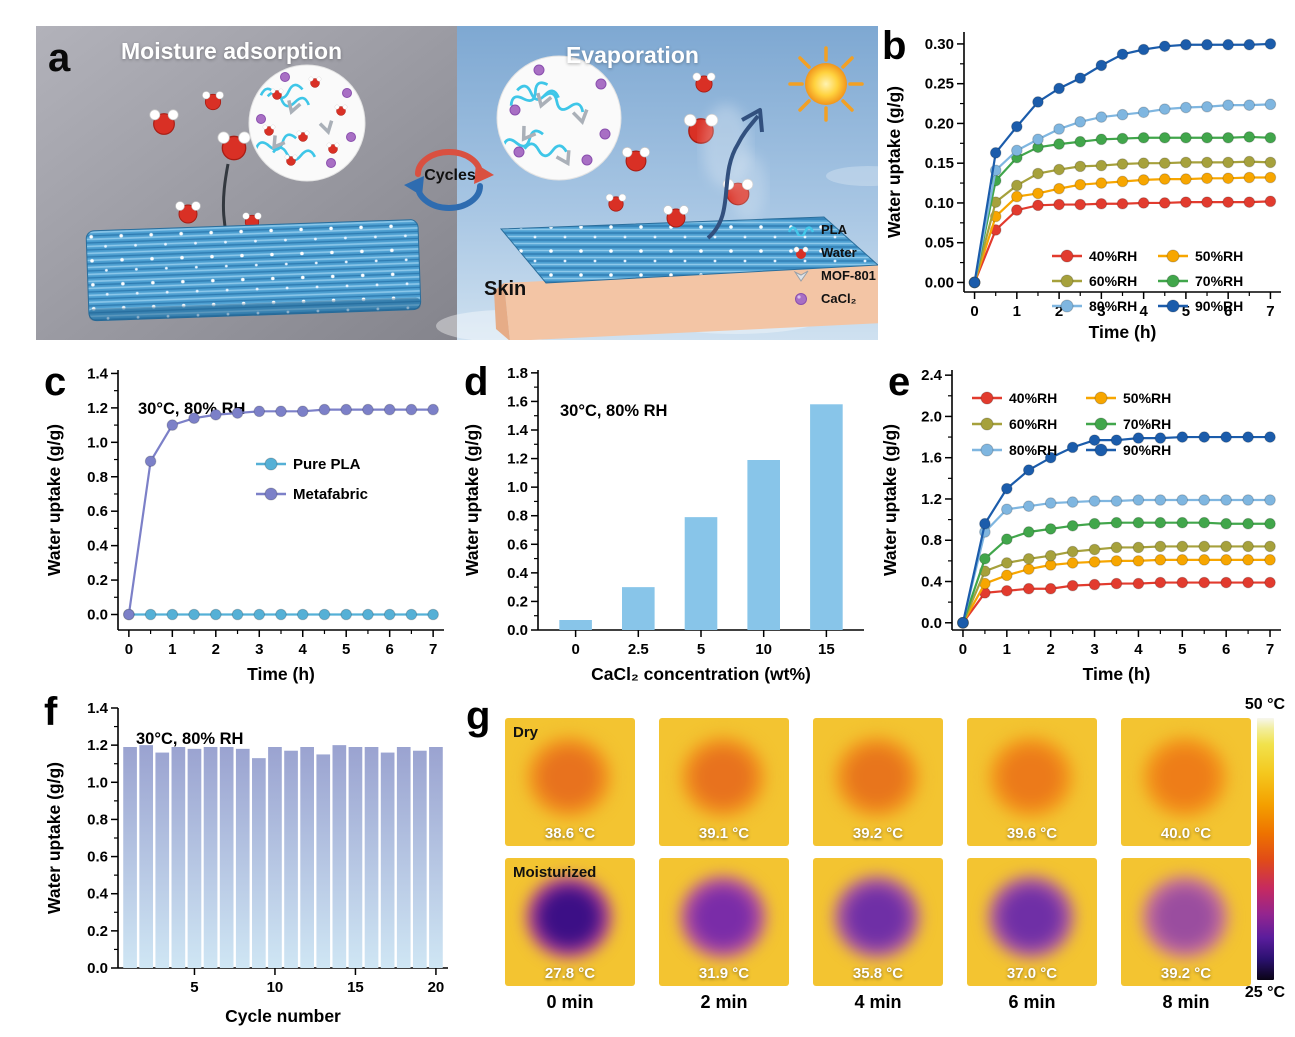 Image resolution: width=1295 pixels, height=1037 pixels. What do you see at coordinates (1033, 398) in the screenshot?
I see `svg-text: 40%RH` at bounding box center [1033, 398].